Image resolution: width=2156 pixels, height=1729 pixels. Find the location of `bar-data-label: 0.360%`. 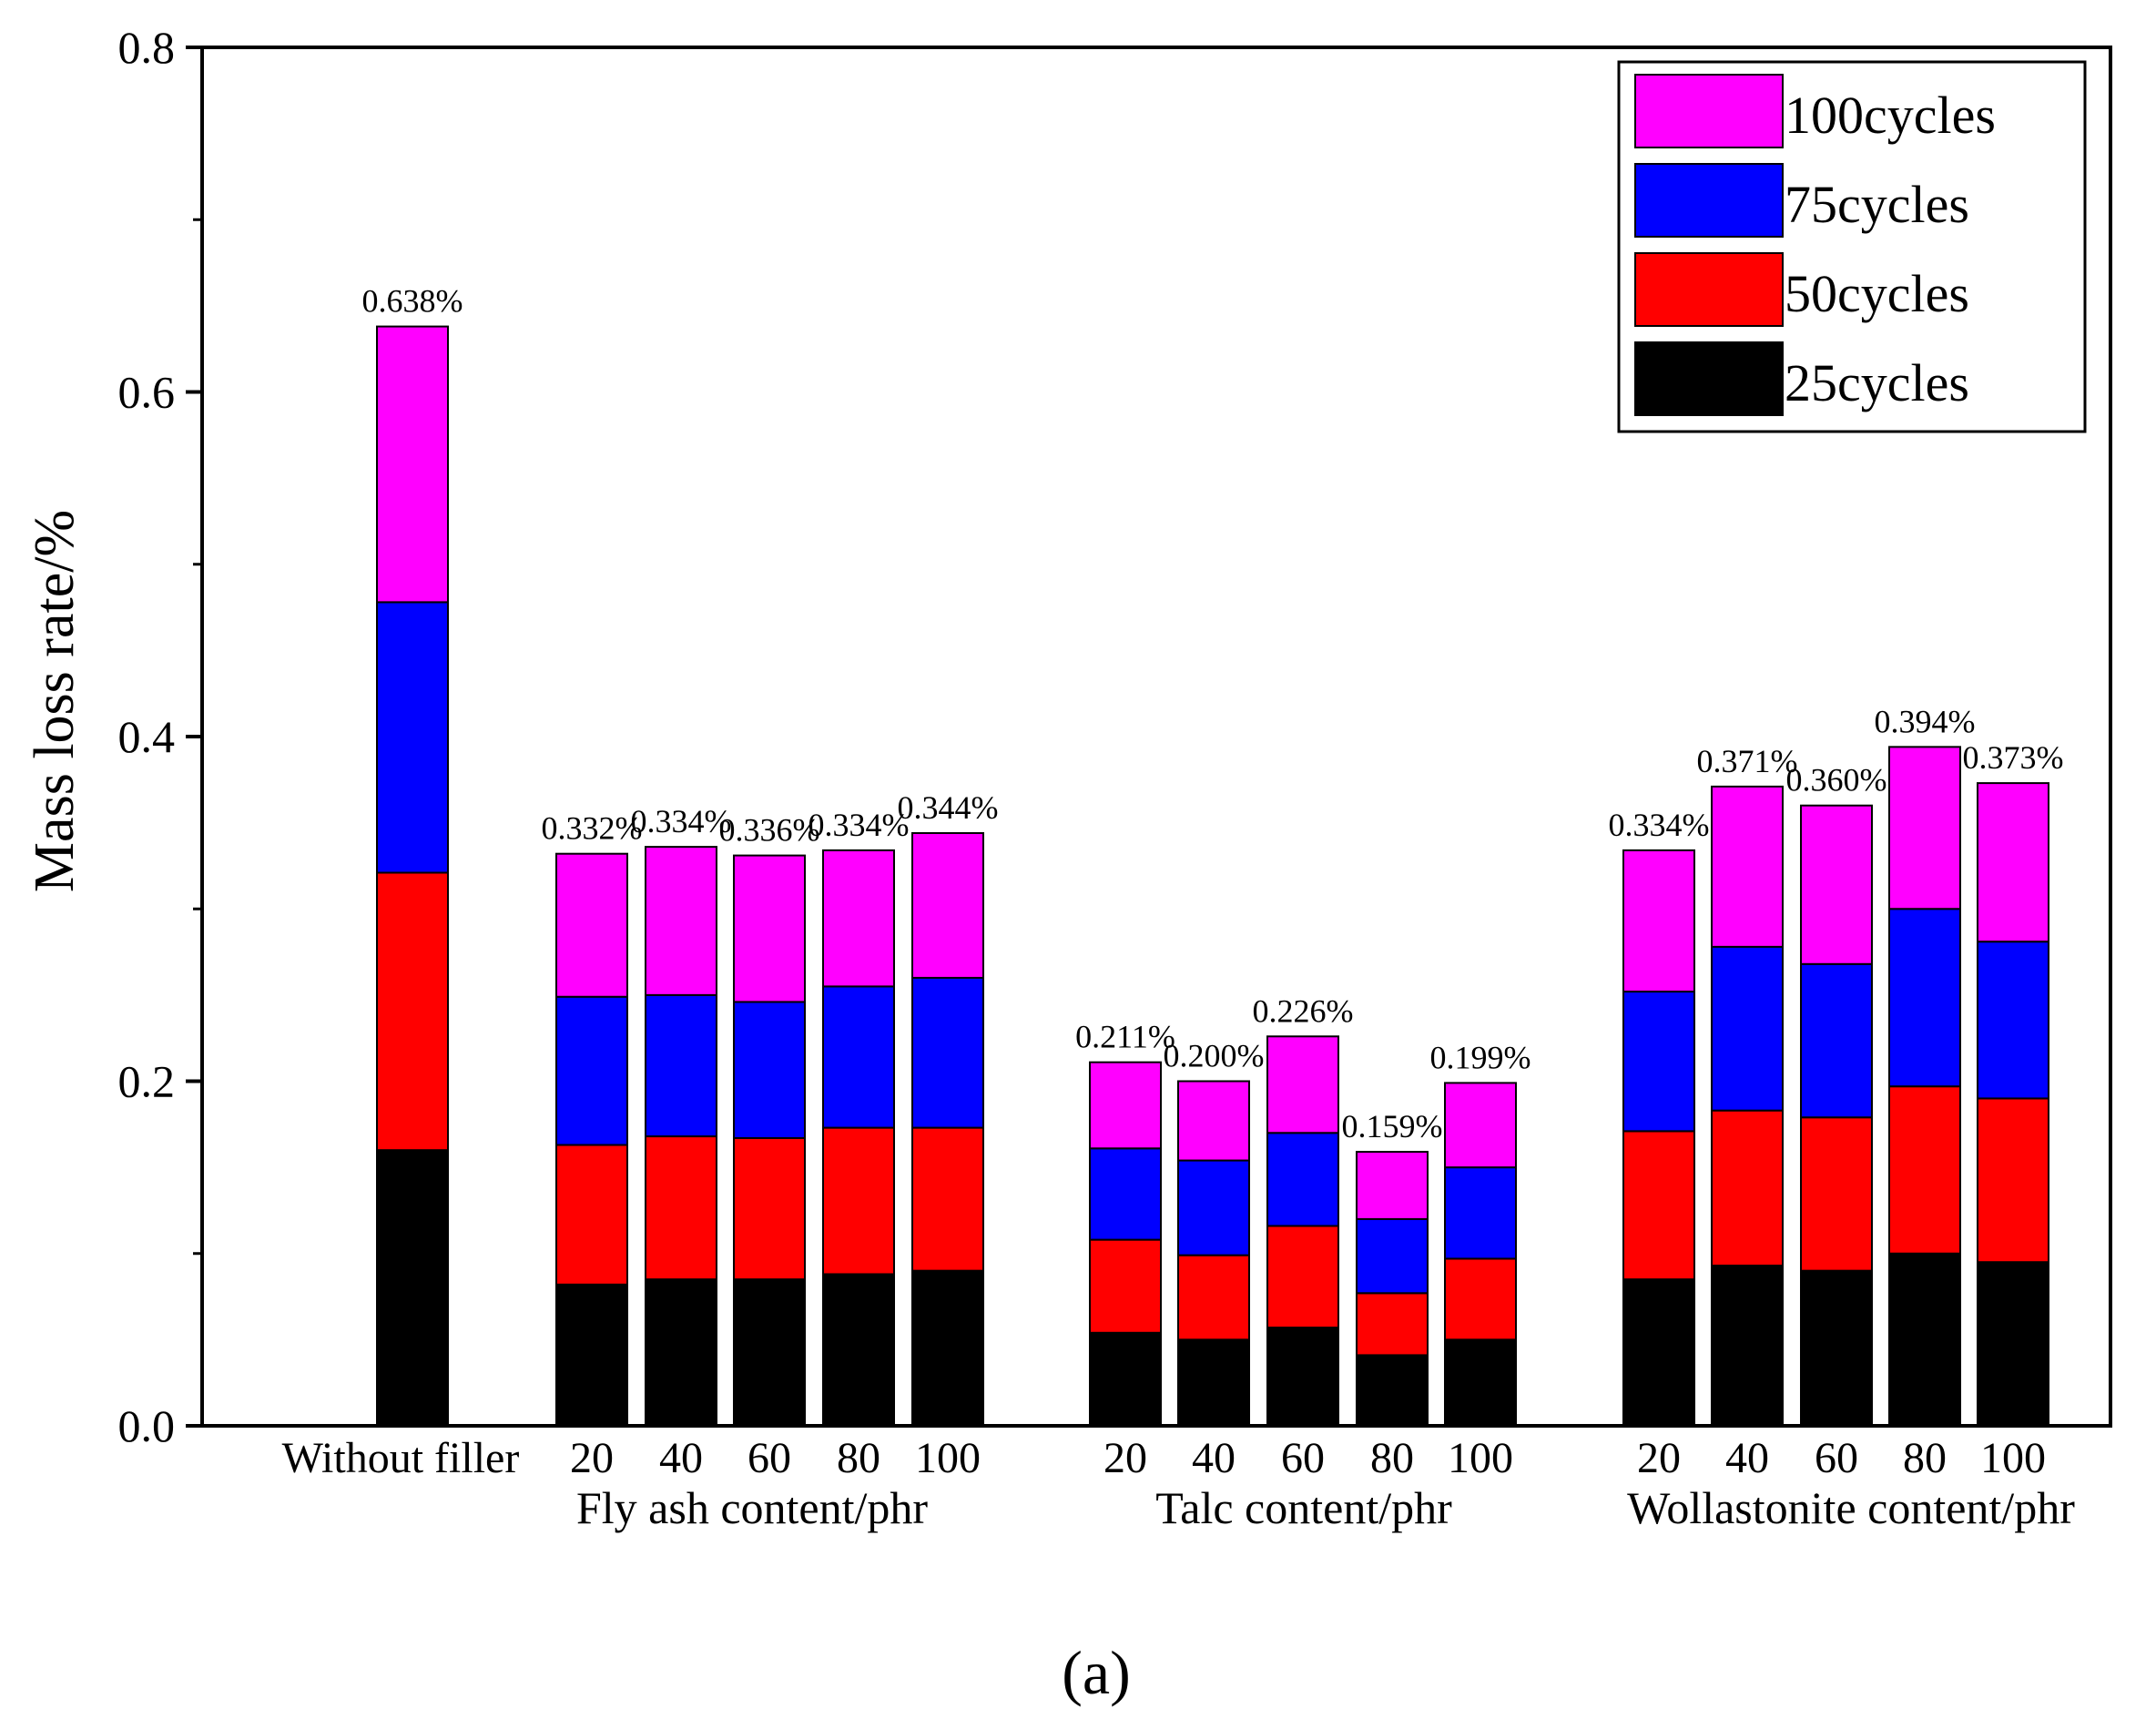

bar-data-label: 0.360% is located at coordinates (1837, 780).